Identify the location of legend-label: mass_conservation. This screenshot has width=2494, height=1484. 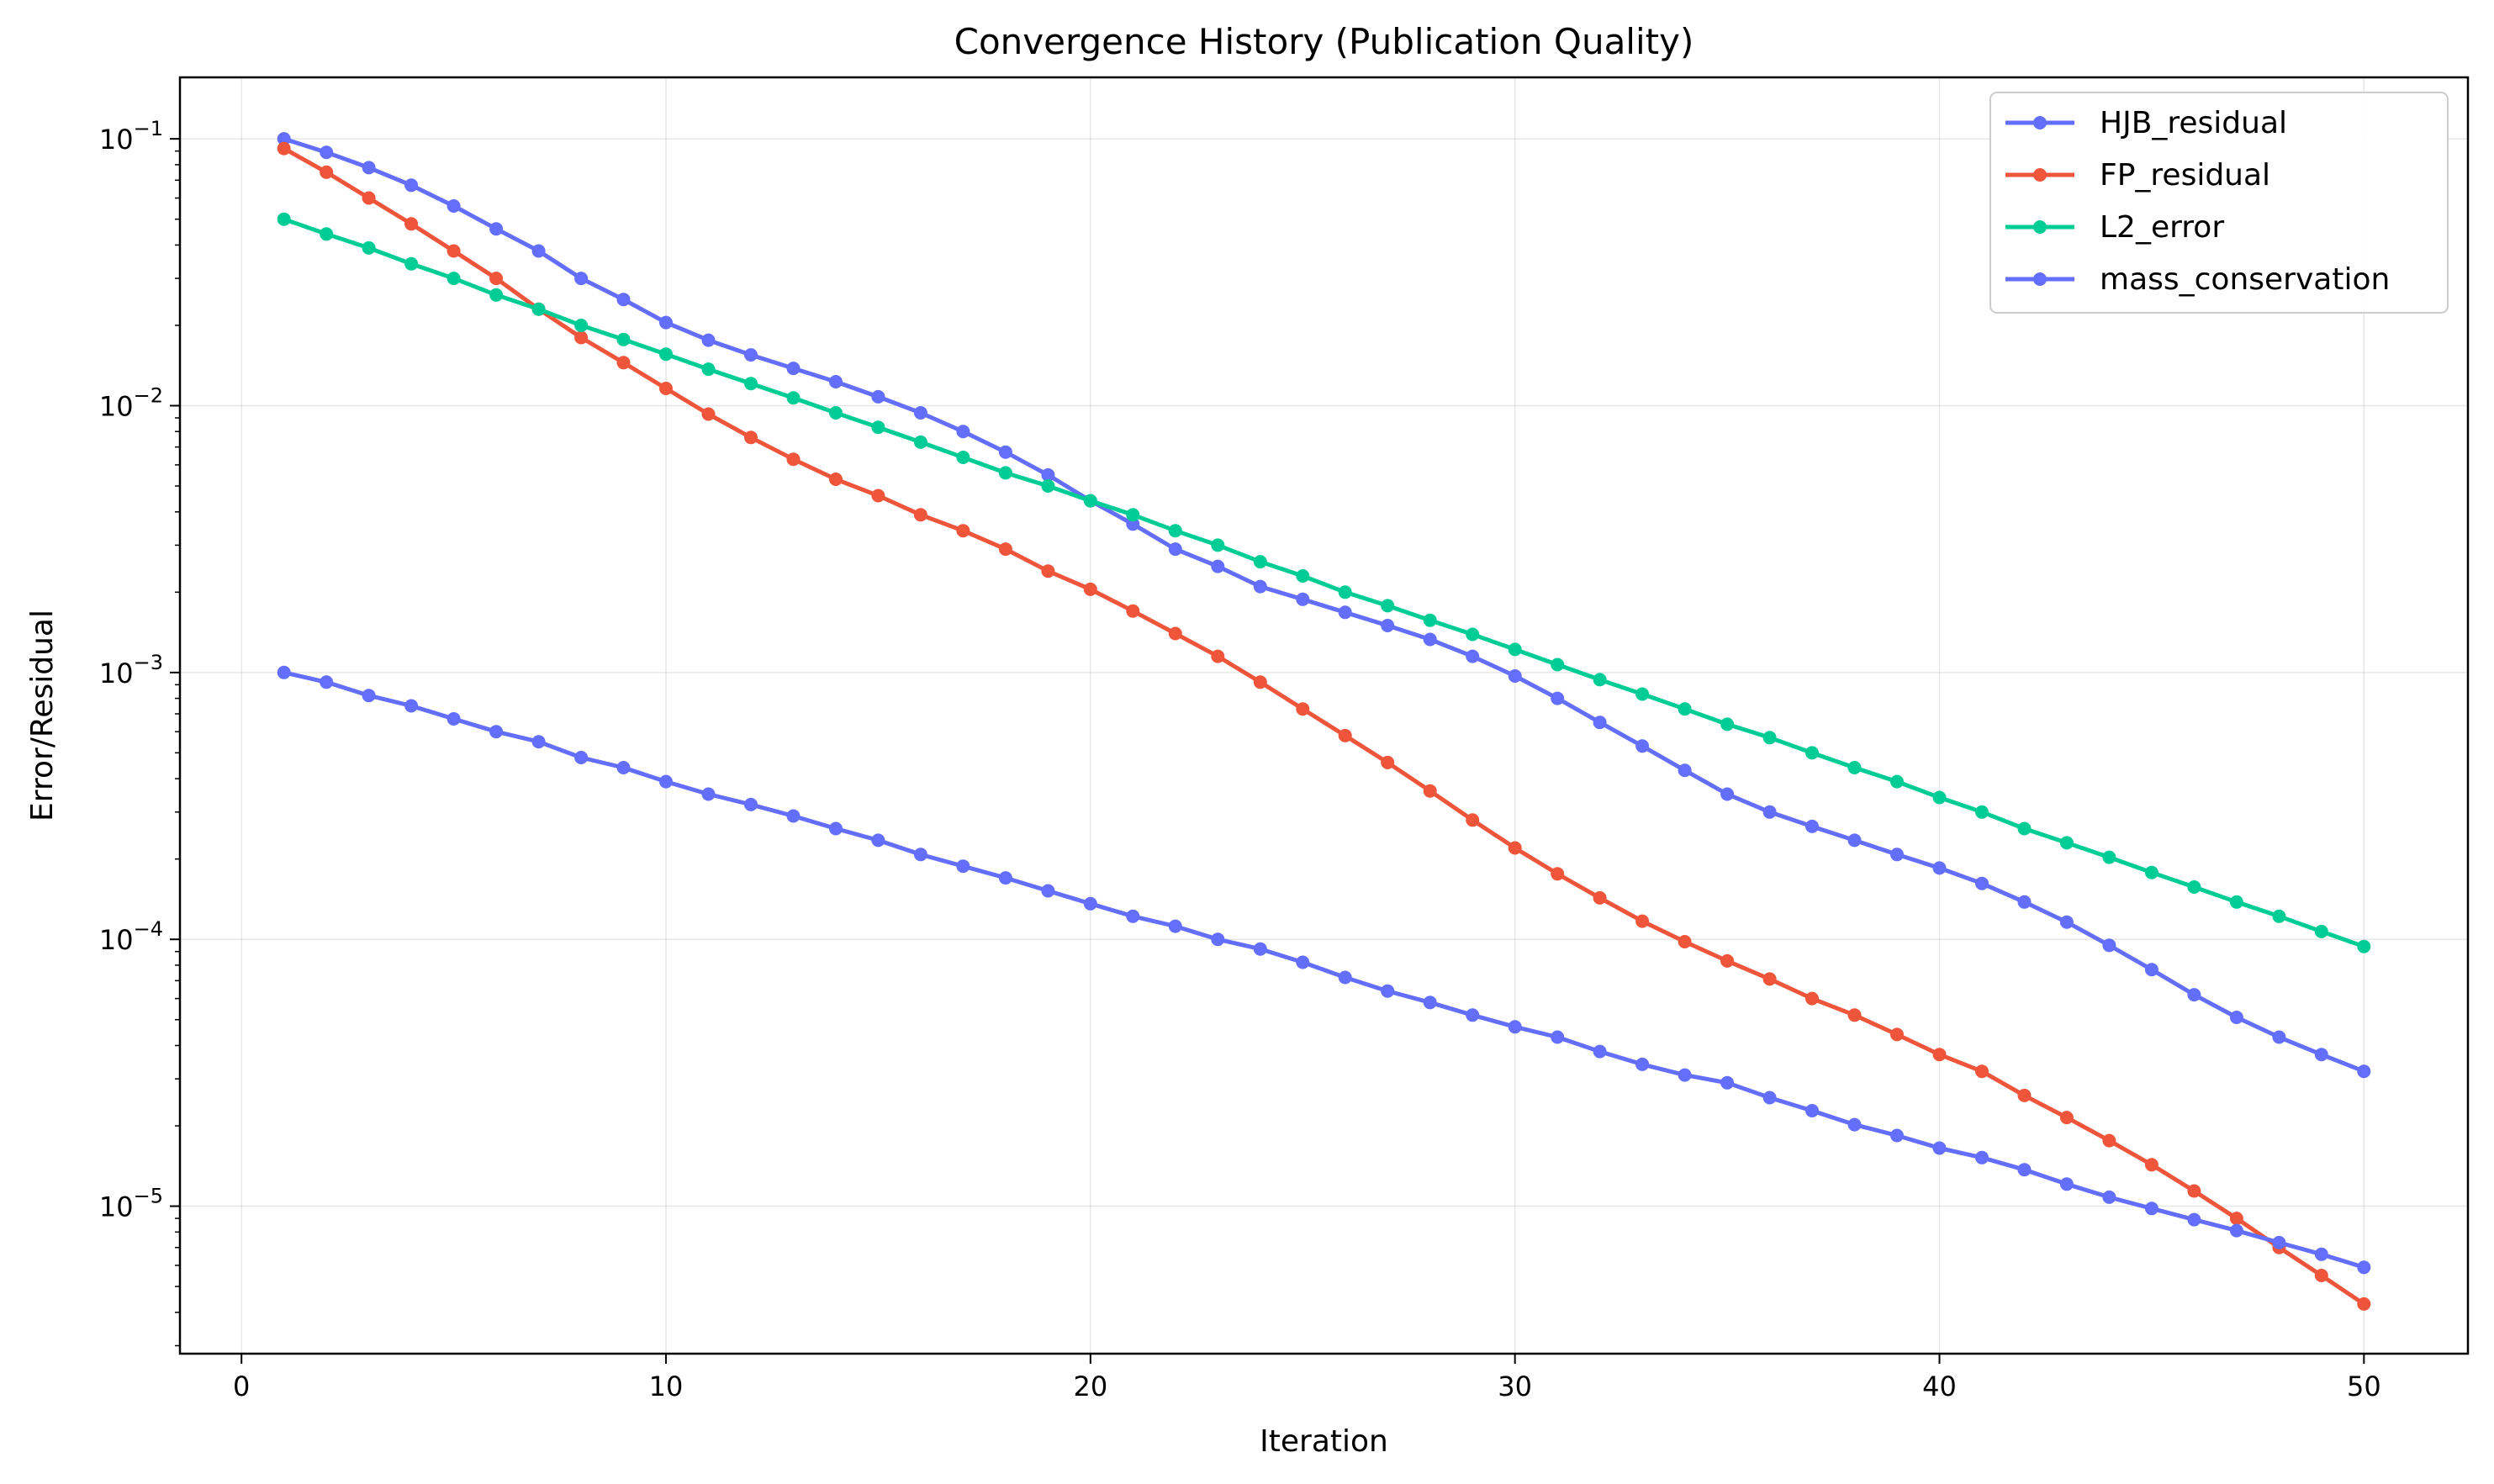
(2245, 279).